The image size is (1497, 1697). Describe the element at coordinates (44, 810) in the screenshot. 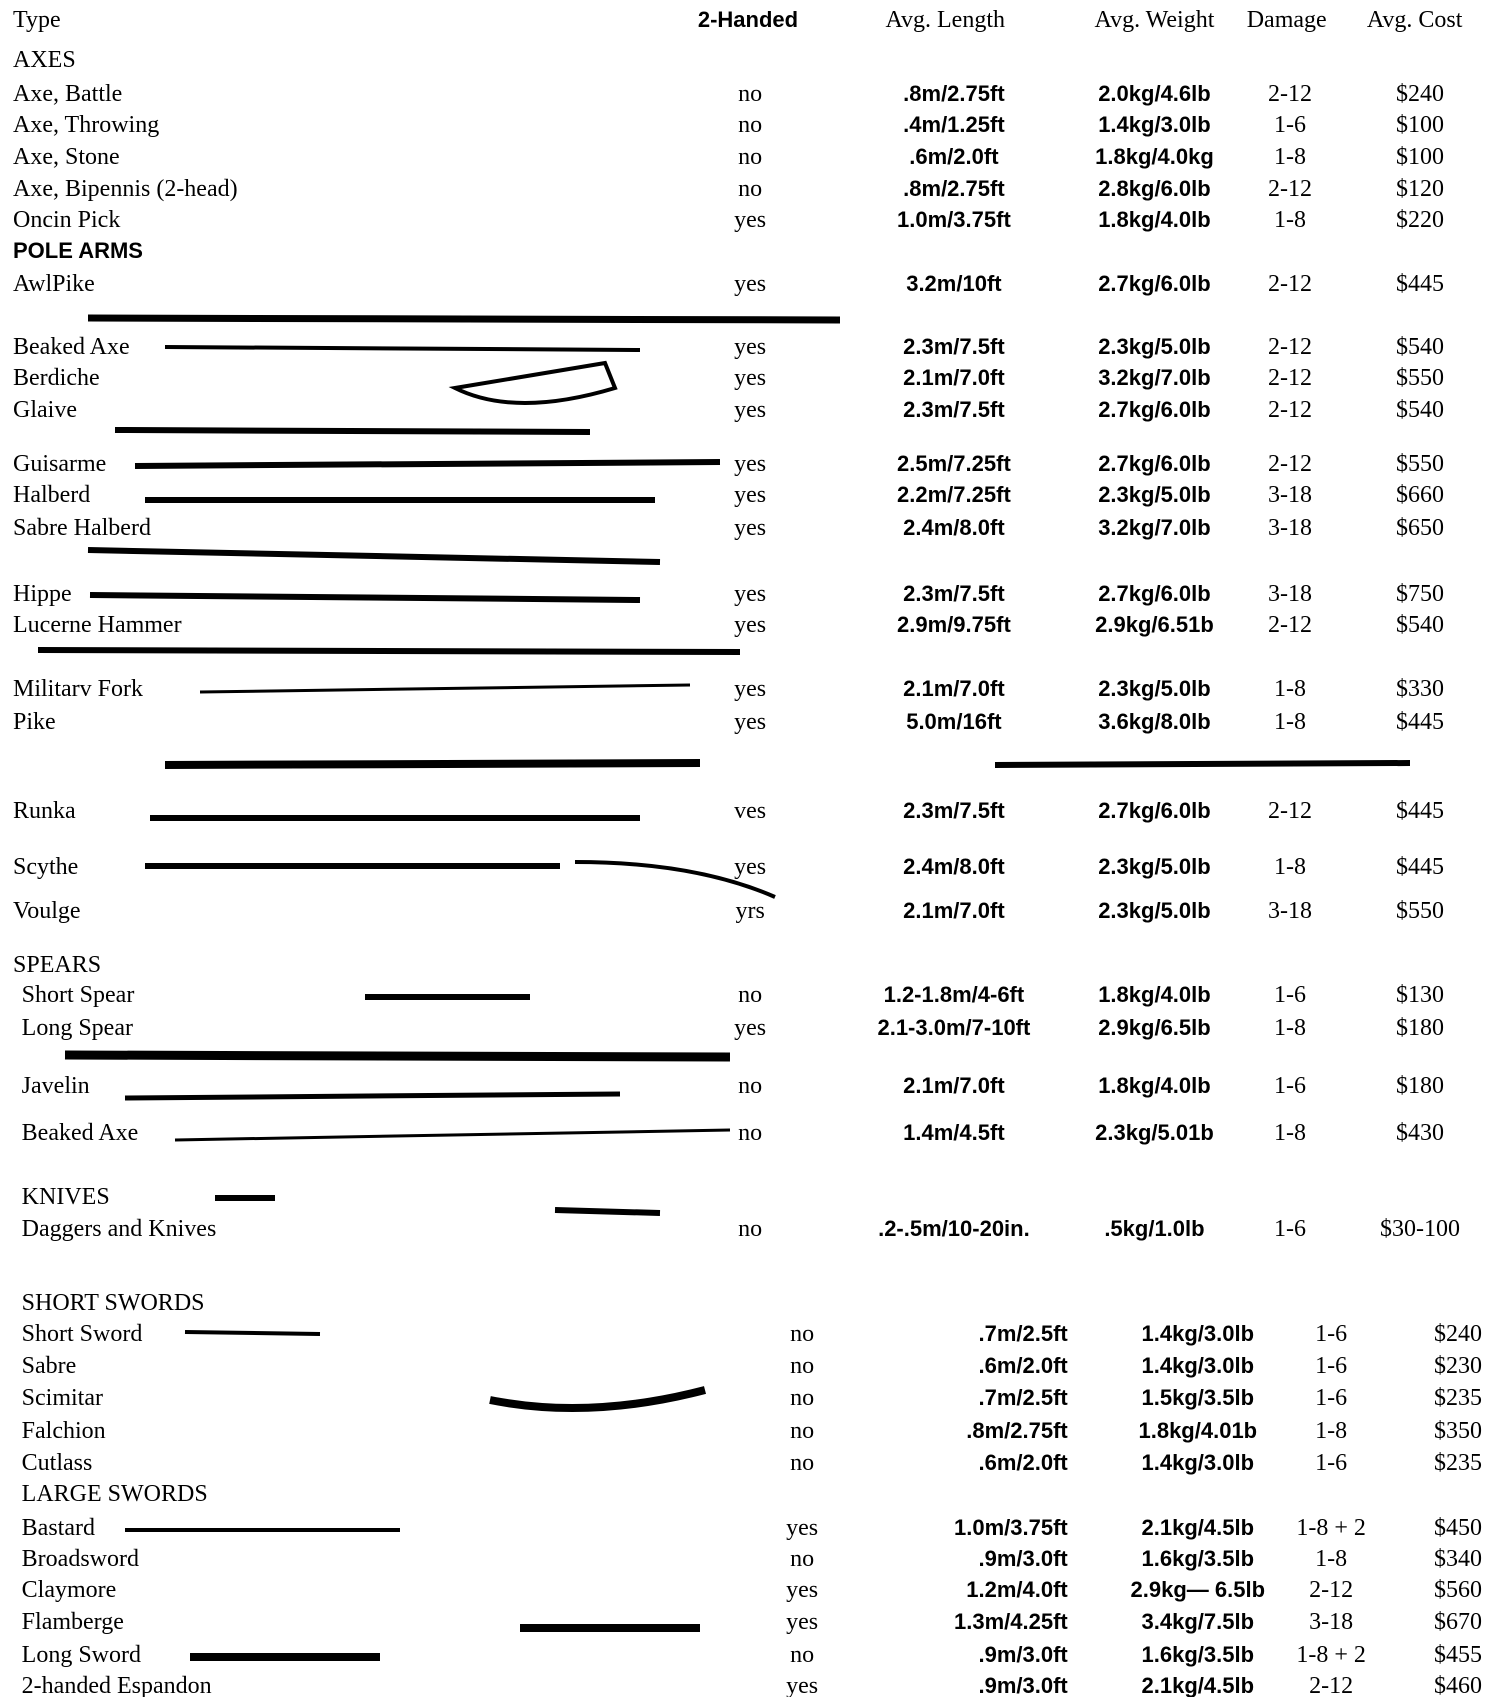

I see `weapon-type: Runka` at that location.